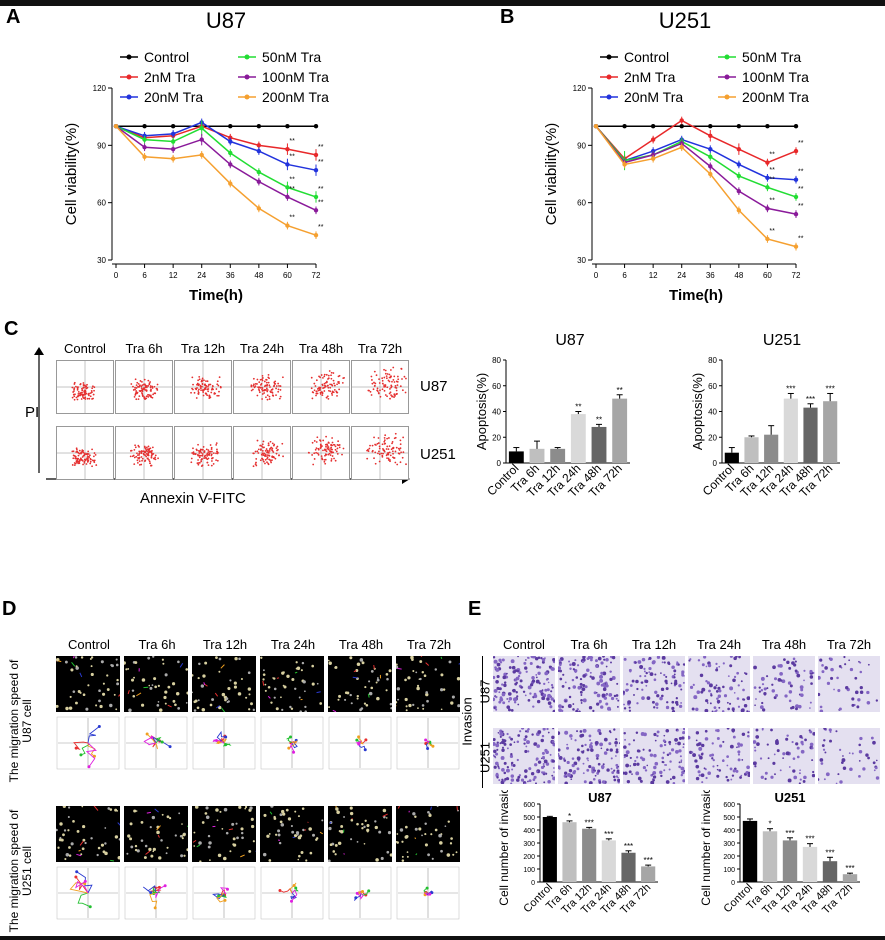  What do you see at coordinates (359, 744) in the screenshot?
I see `track-end` at bounding box center [359, 744].